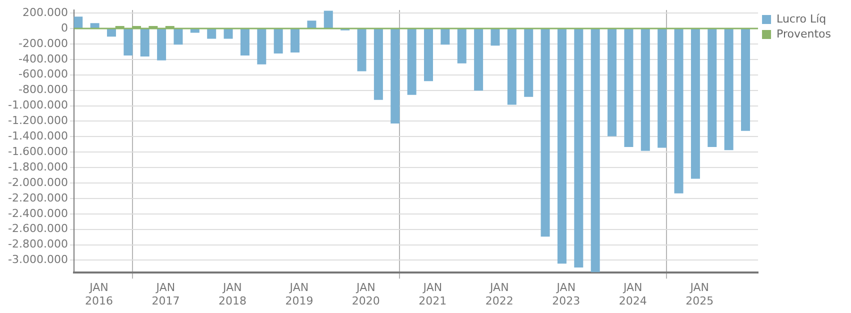  What do you see at coordinates (299, 294) in the screenshot?
I see `x-tick-label: JAN 2019` at bounding box center [299, 294].